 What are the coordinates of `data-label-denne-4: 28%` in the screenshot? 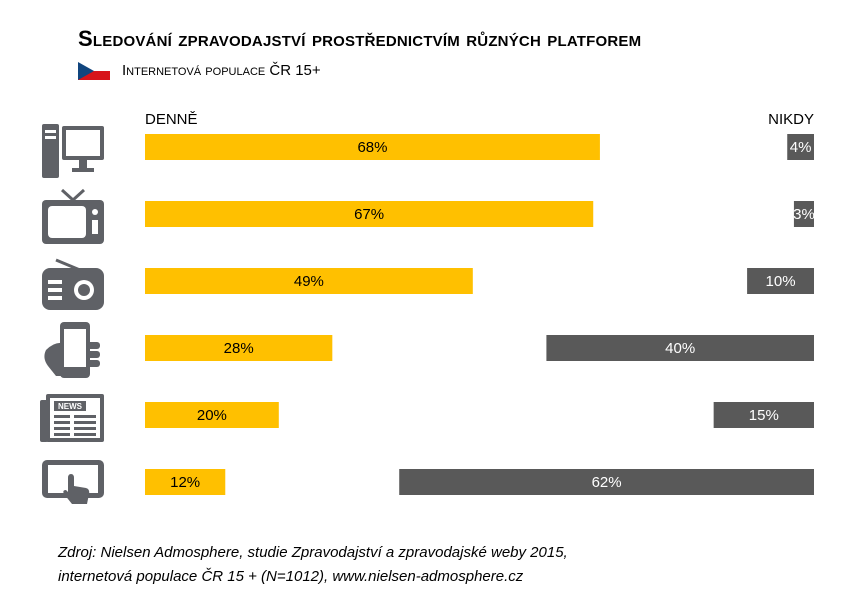 It's located at (239, 348).